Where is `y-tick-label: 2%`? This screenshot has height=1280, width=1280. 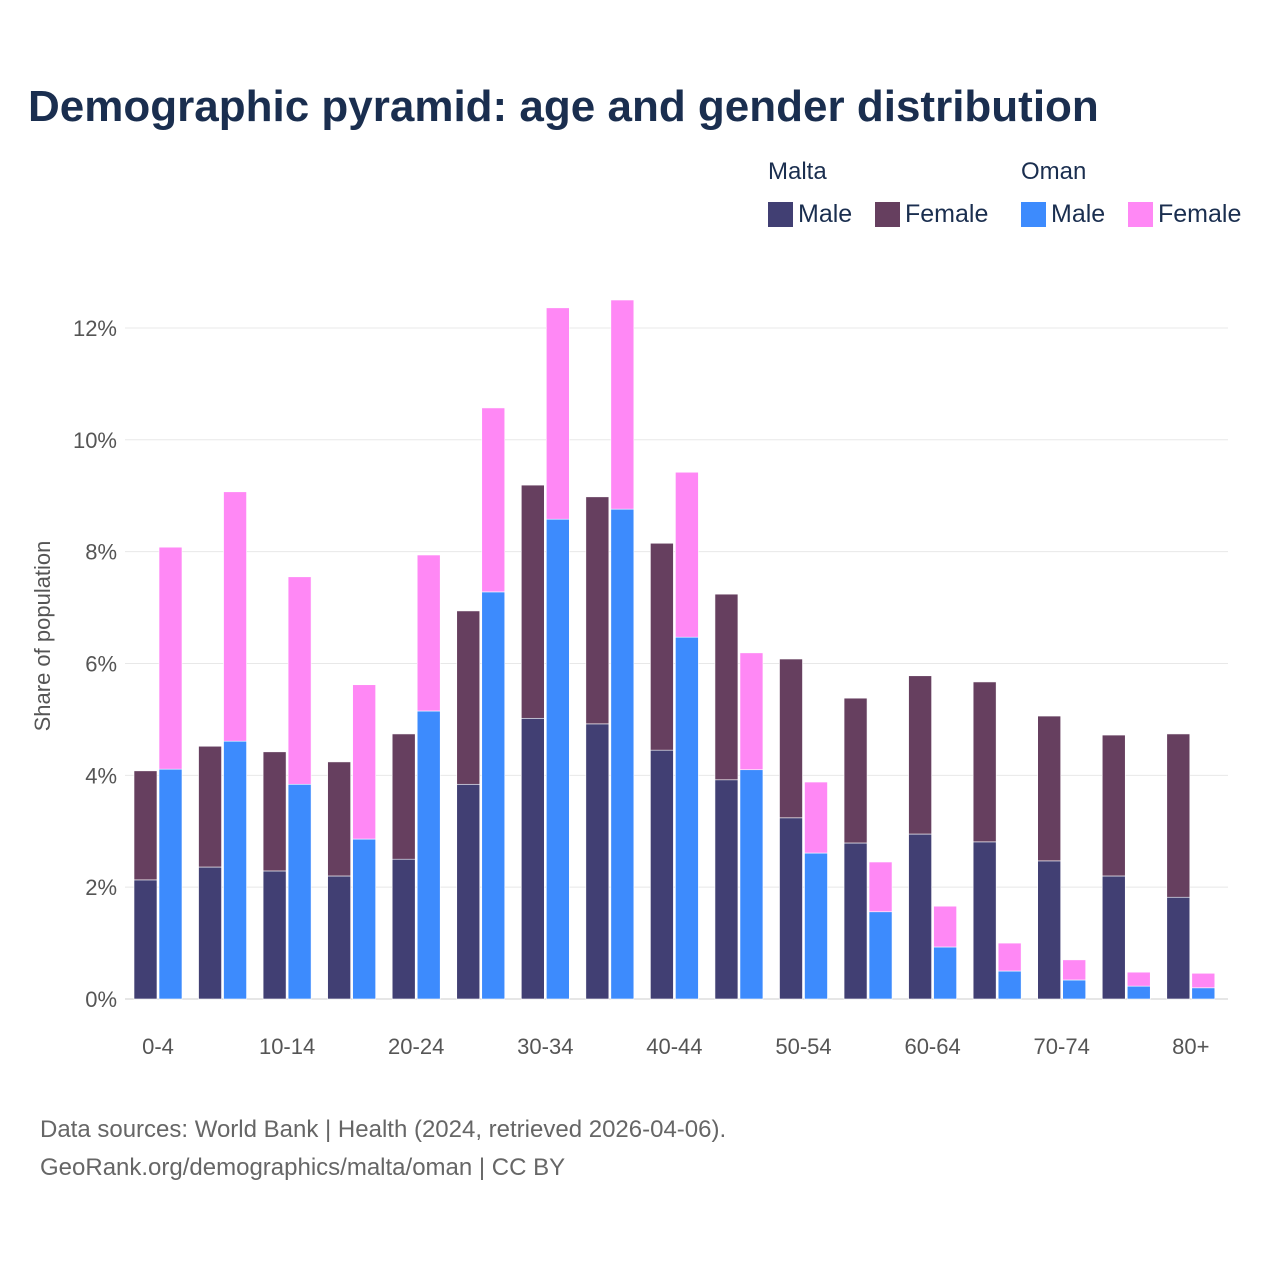 y-tick-label: 2% is located at coordinates (101, 887).